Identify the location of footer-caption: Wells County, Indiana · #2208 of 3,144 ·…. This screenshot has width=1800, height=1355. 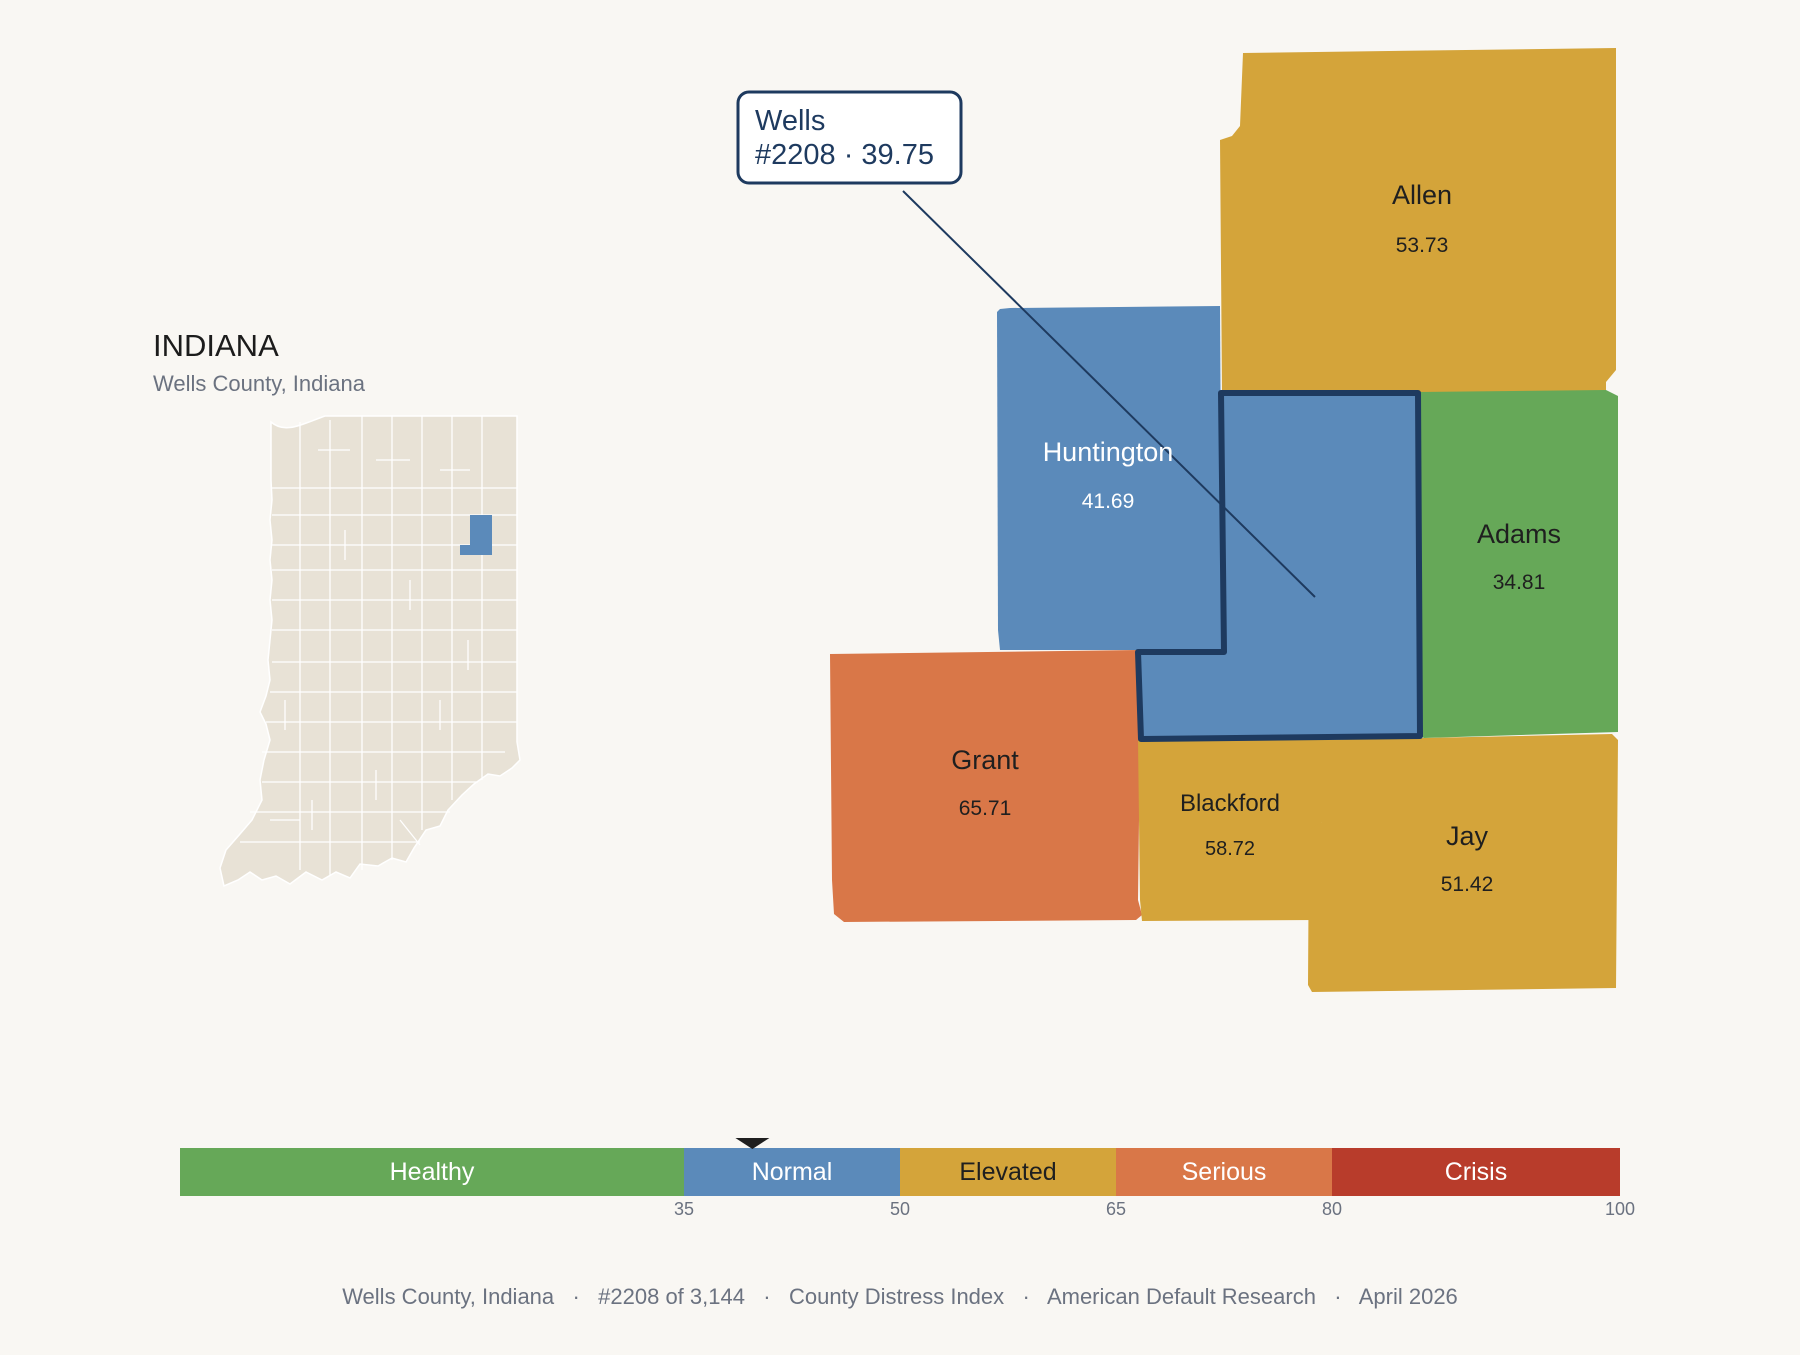
(900, 1296).